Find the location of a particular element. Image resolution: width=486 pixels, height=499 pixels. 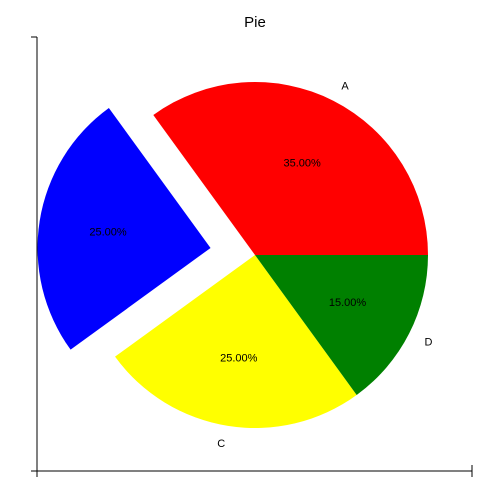

category-label-c: C is located at coordinates (221, 444).